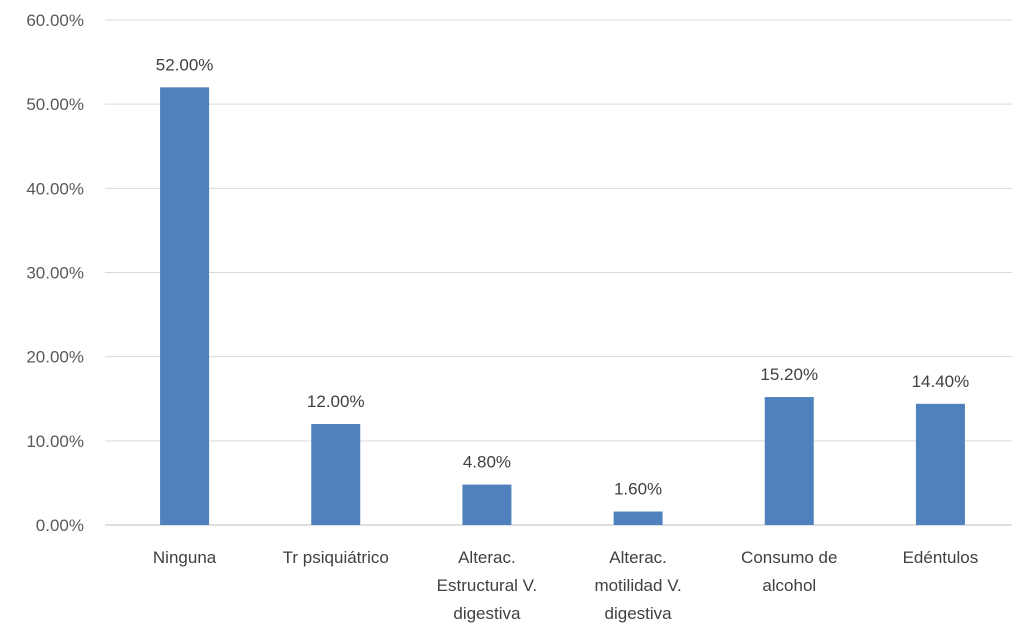  I want to click on data-label: 52.00%, so click(185, 64).